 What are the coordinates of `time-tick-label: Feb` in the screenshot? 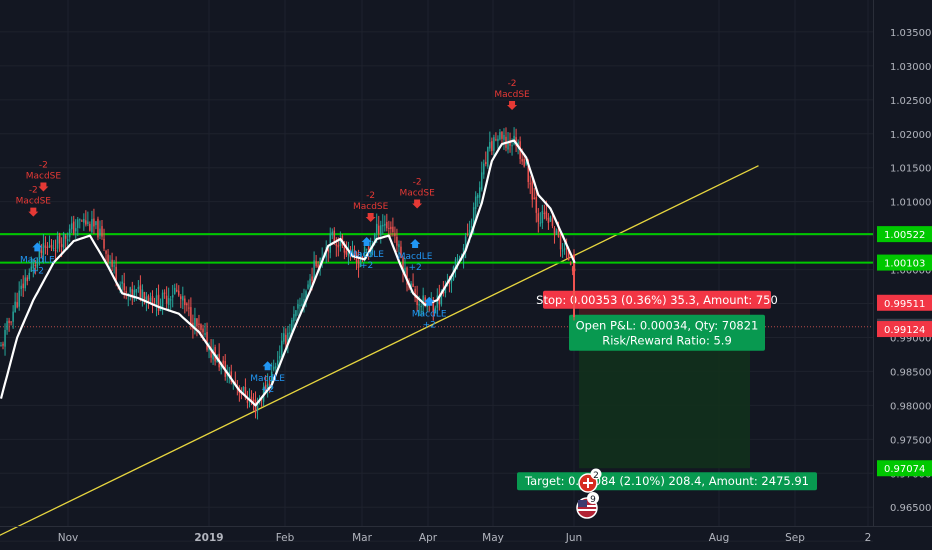 It's located at (285, 538).